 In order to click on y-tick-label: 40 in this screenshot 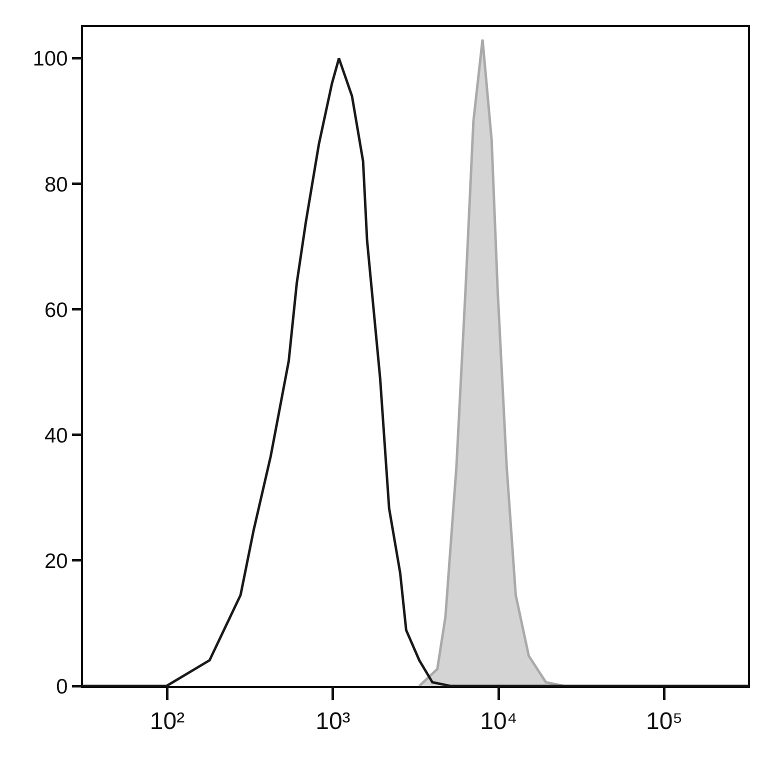, I will do `click(56, 436)`.